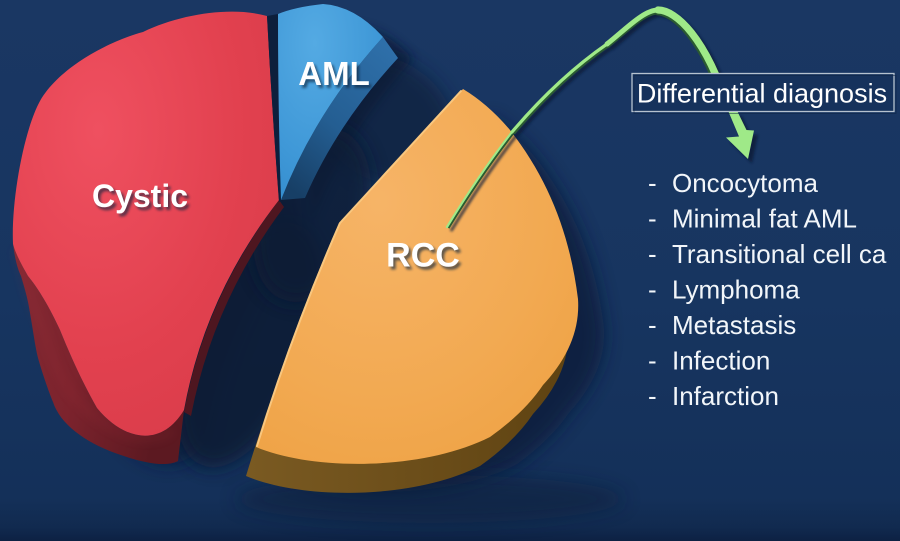 This screenshot has height=541, width=900. What do you see at coordinates (721, 361) in the screenshot?
I see `svg-text: Infection` at bounding box center [721, 361].